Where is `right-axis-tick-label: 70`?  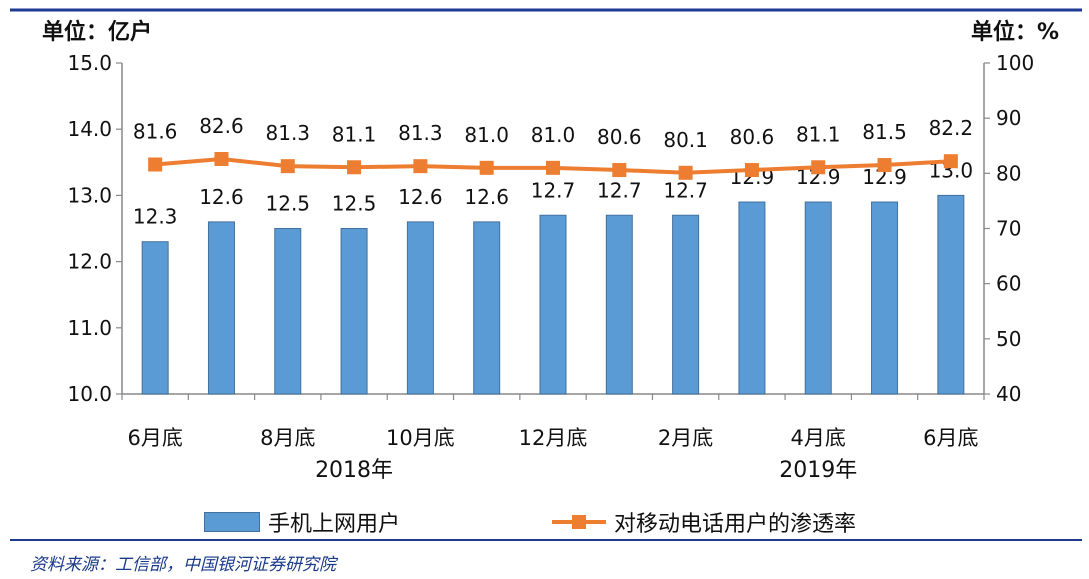
right-axis-tick-label: 70 is located at coordinates (1008, 229).